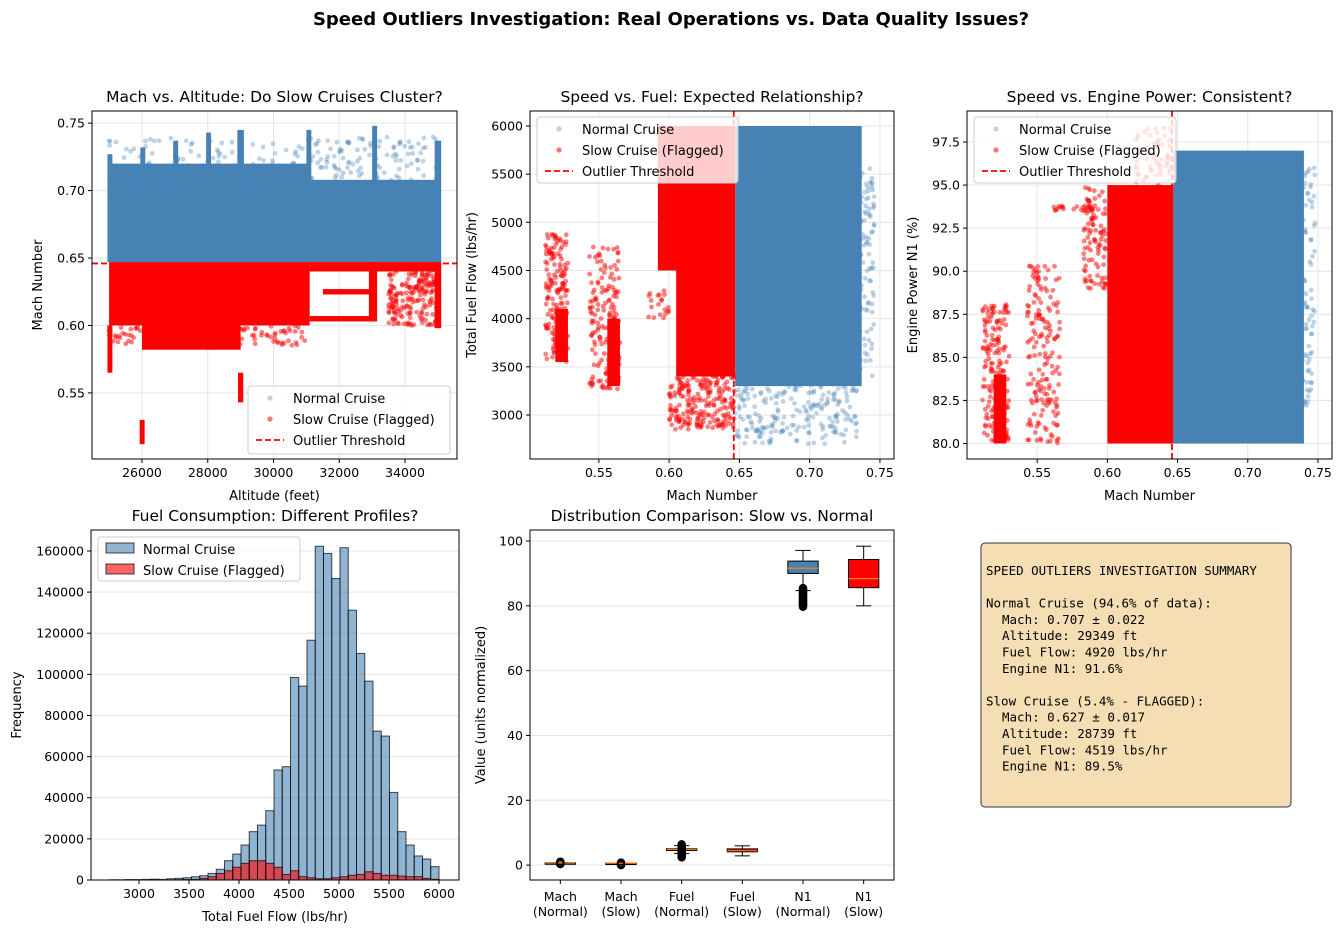  Describe the element at coordinates (274, 285) in the screenshot. I see `axes-frame` at that location.